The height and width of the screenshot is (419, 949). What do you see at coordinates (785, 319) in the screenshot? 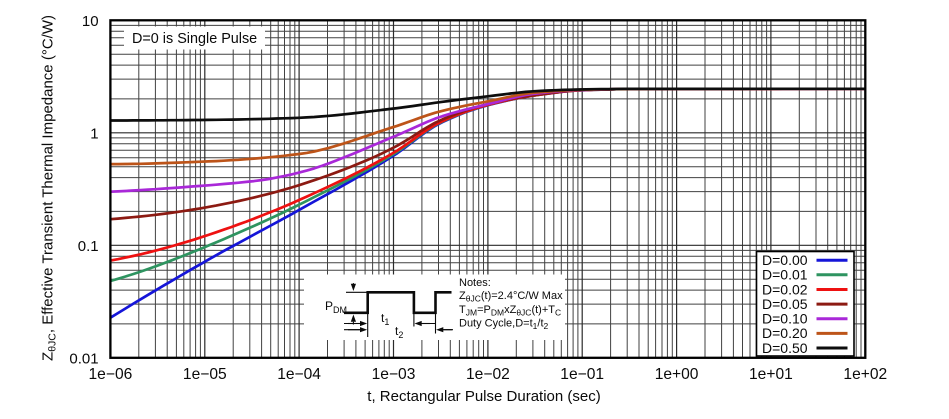
I see `svg-text: D=0.10` at bounding box center [785, 319].